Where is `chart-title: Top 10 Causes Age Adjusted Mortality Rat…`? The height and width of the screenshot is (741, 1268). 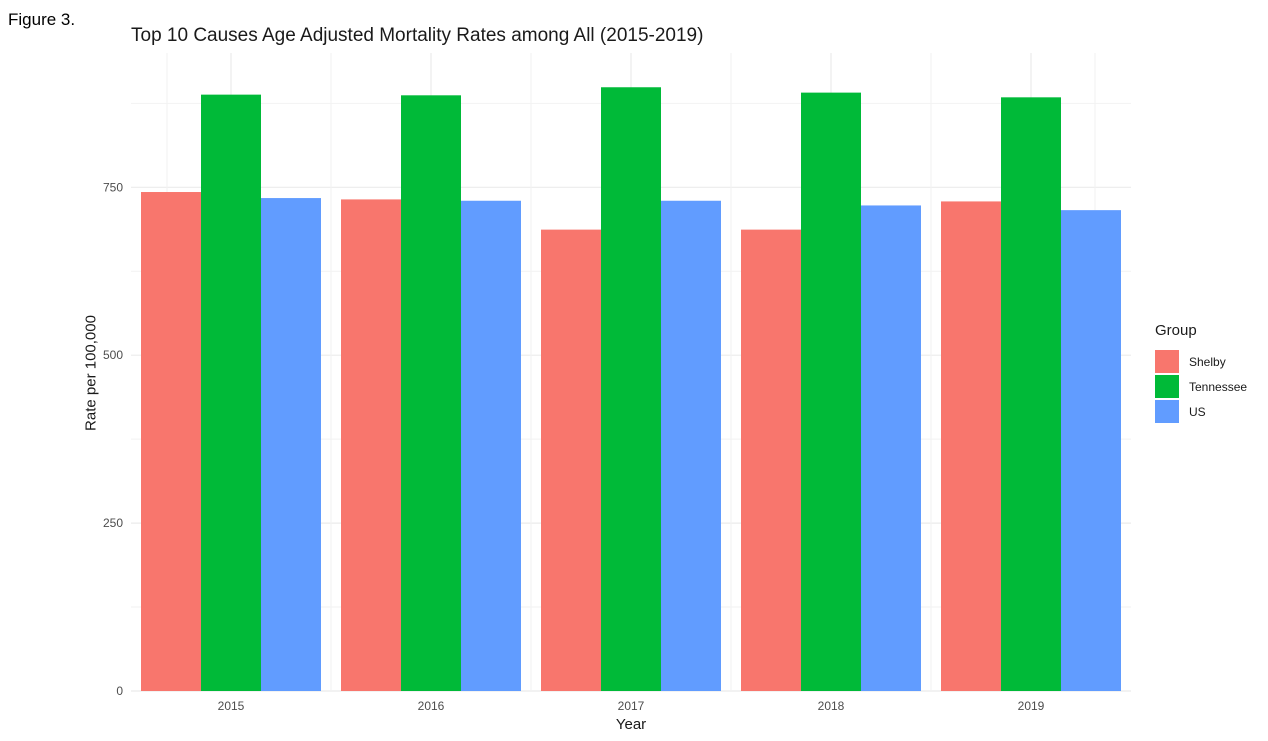 chart-title: Top 10 Causes Age Adjusted Mortality Rat… is located at coordinates (417, 35).